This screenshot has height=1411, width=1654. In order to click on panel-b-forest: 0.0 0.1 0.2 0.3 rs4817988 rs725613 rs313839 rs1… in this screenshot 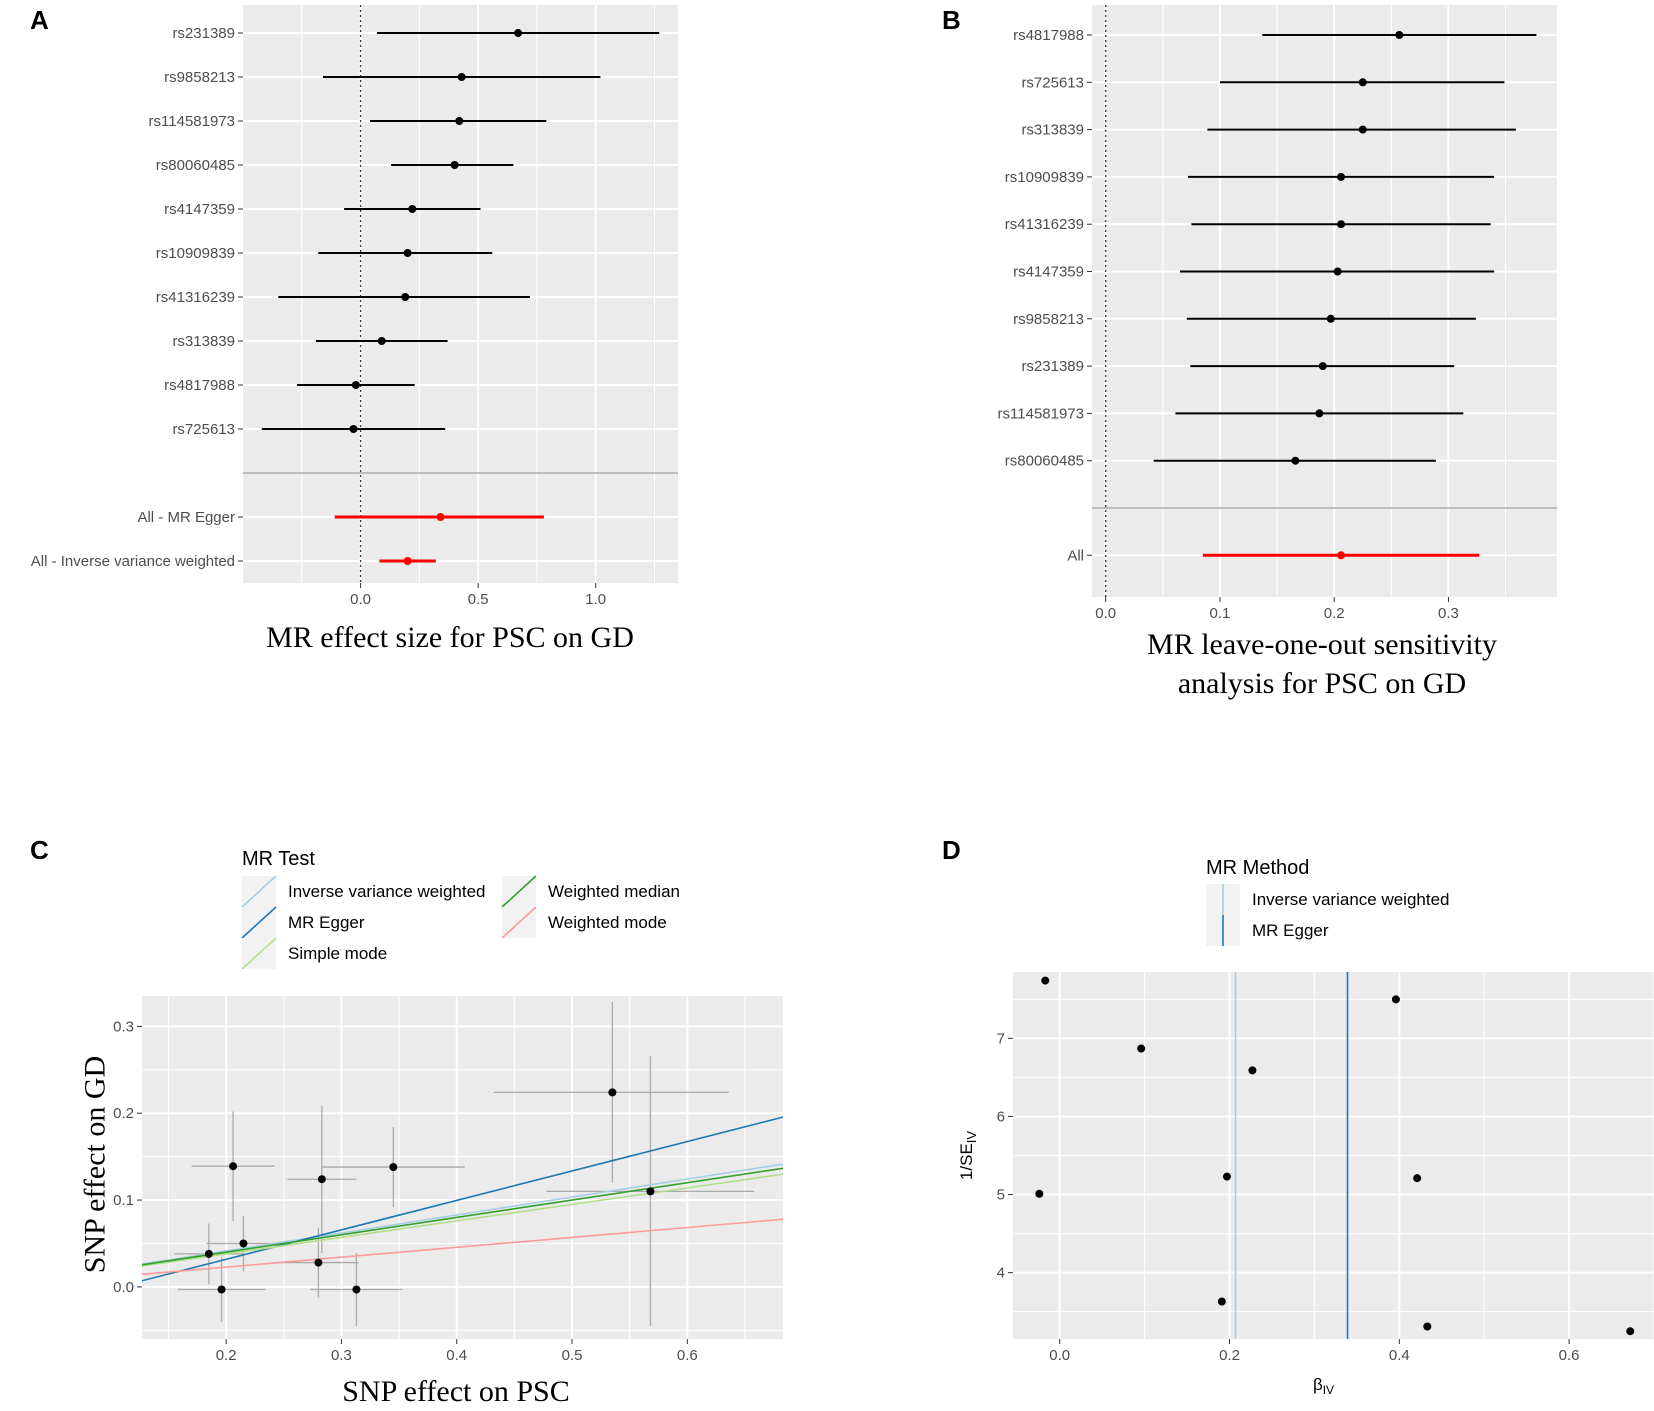, I will do `click(1277, 313)`.